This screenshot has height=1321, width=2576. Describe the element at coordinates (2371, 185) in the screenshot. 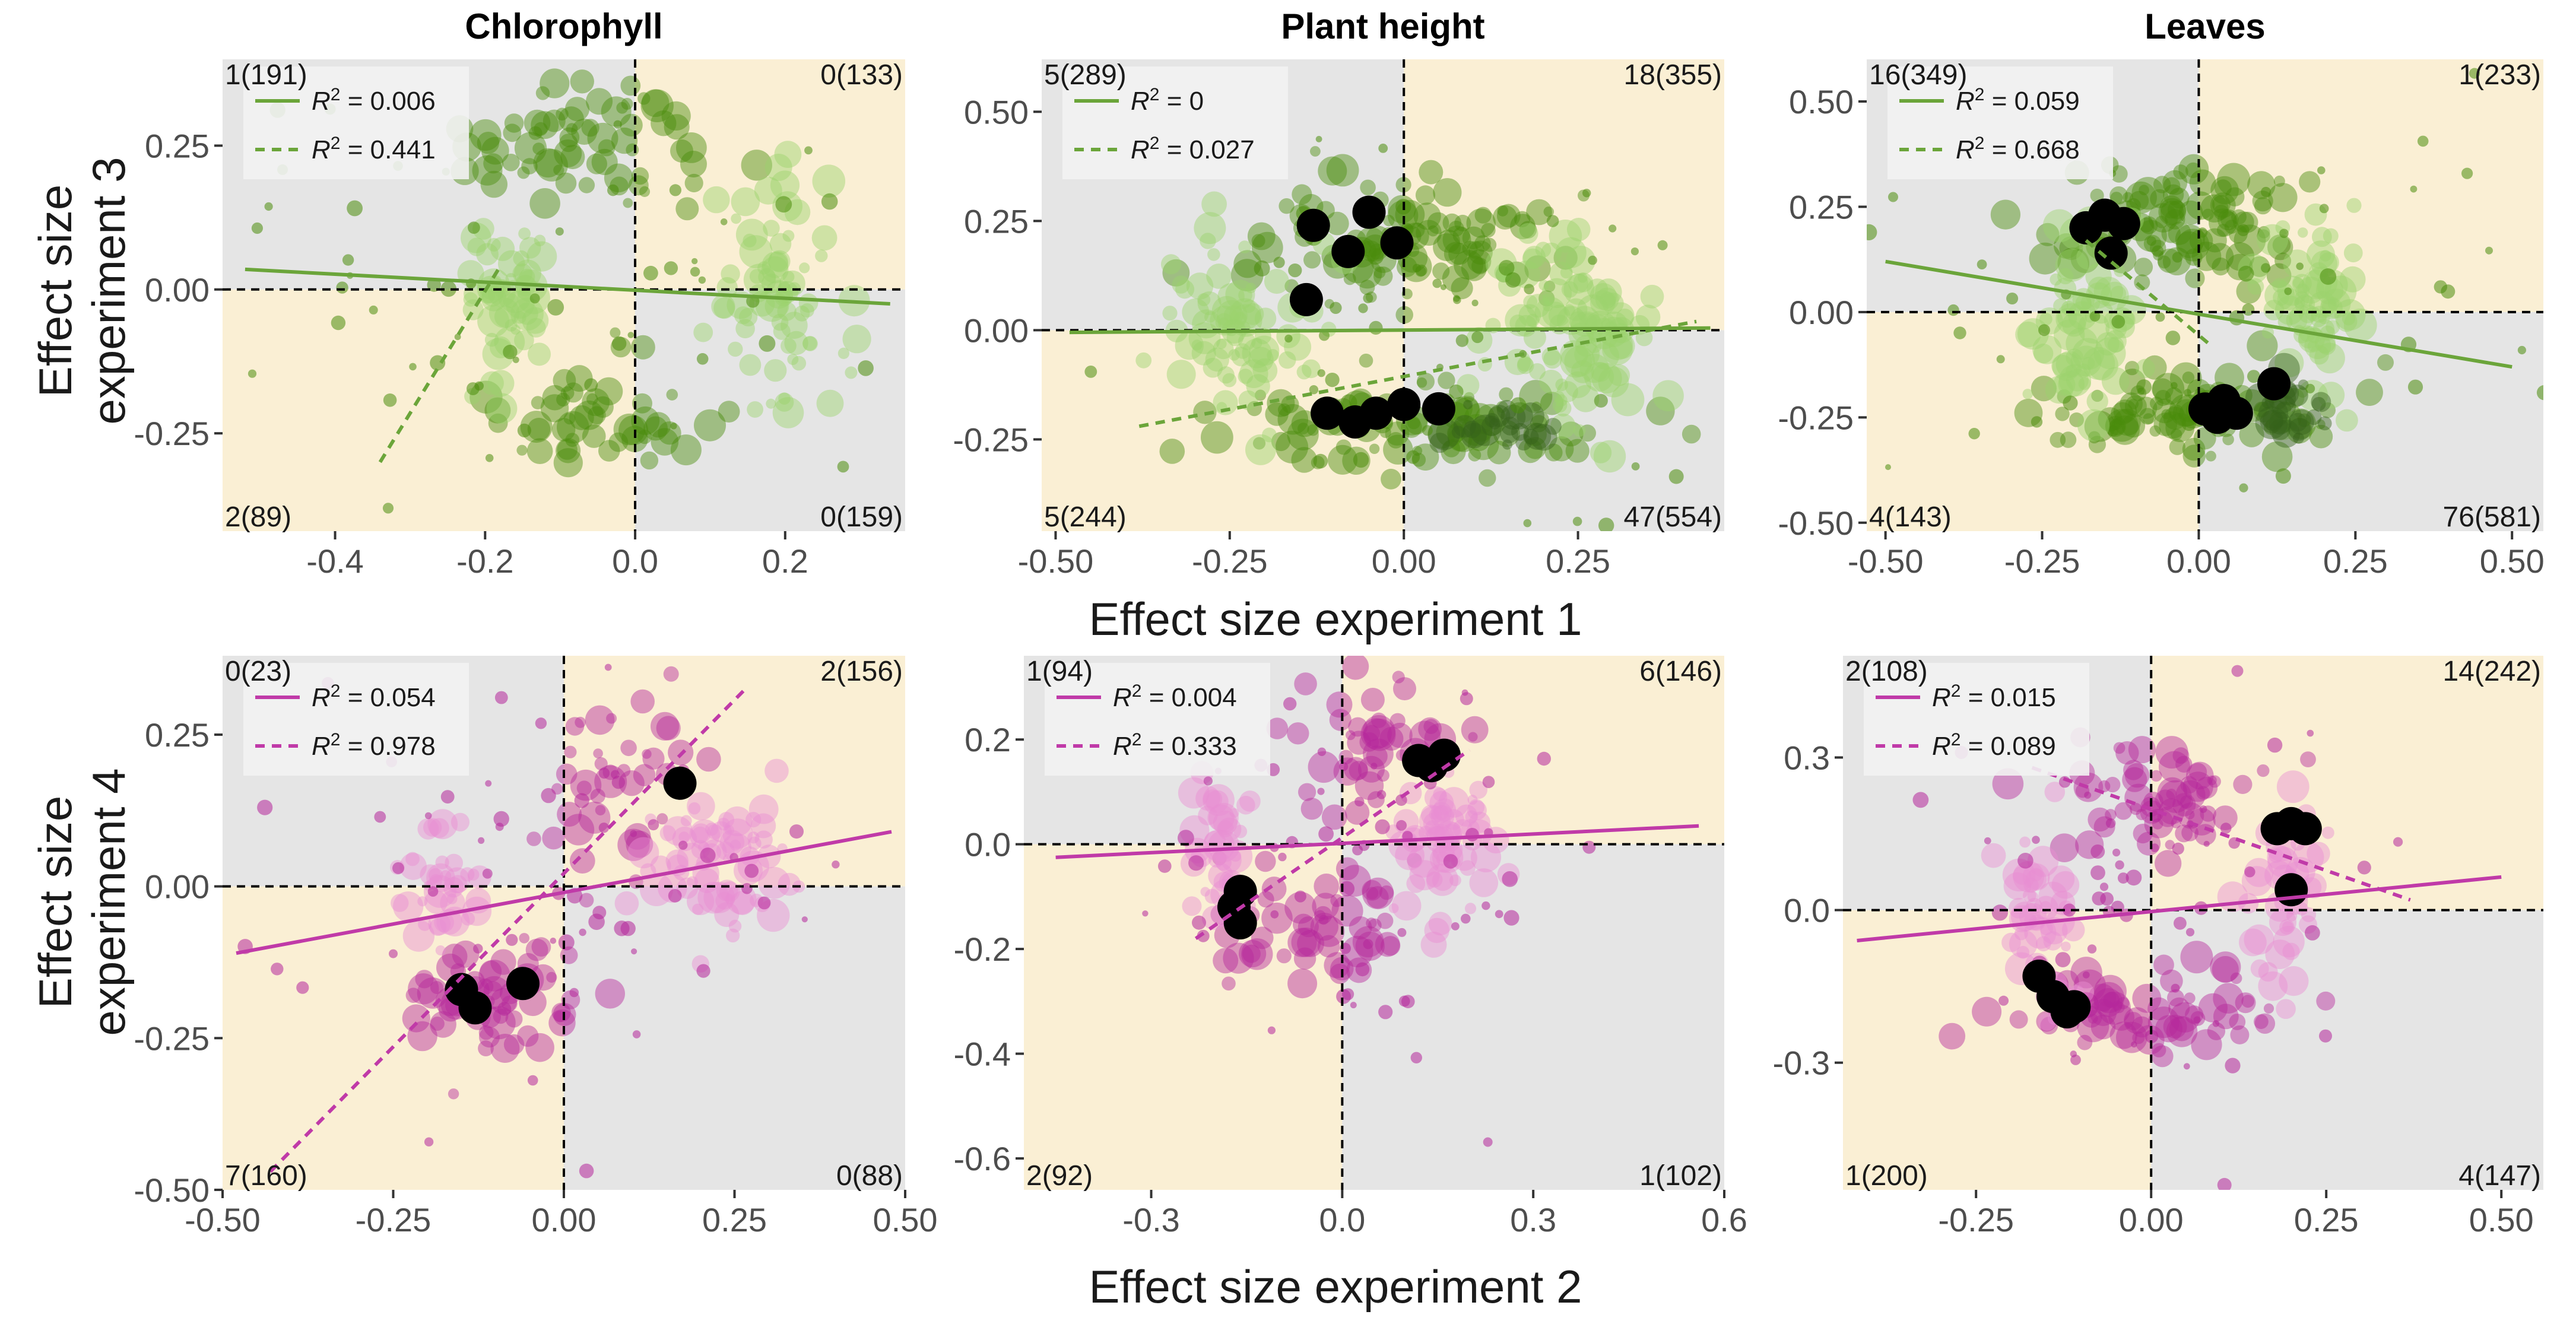

I see `quadrant-top-right` at that location.